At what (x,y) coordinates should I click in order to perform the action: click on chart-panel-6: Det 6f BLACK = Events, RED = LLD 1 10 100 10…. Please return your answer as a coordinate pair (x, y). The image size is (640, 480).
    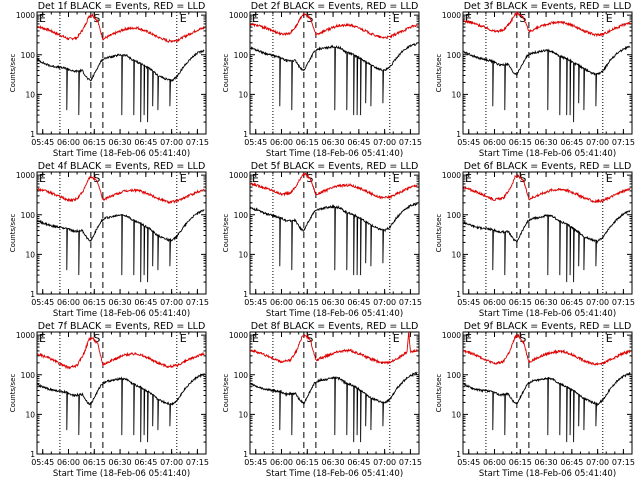
    Looking at the image, I should click on (535, 240).